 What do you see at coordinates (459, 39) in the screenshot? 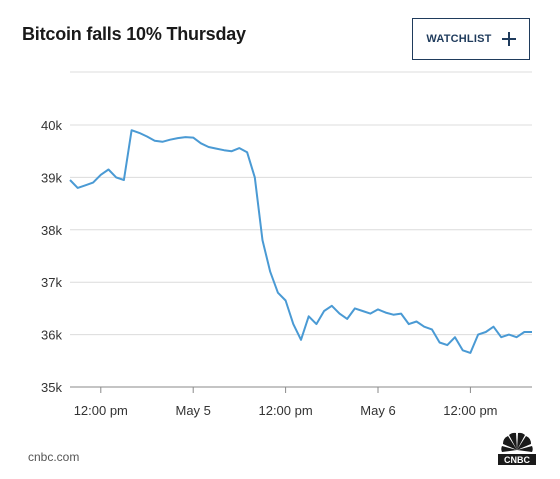
I see `watchlist-button-label: WATCHLIST` at bounding box center [459, 39].